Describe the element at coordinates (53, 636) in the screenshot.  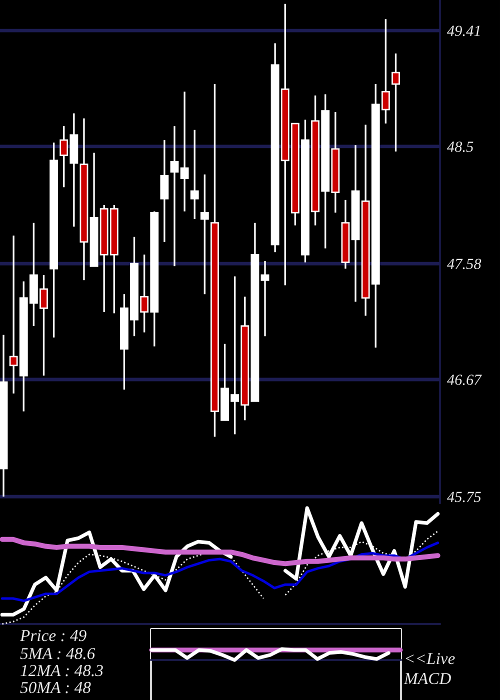
I see `text: Price : 49` at that location.